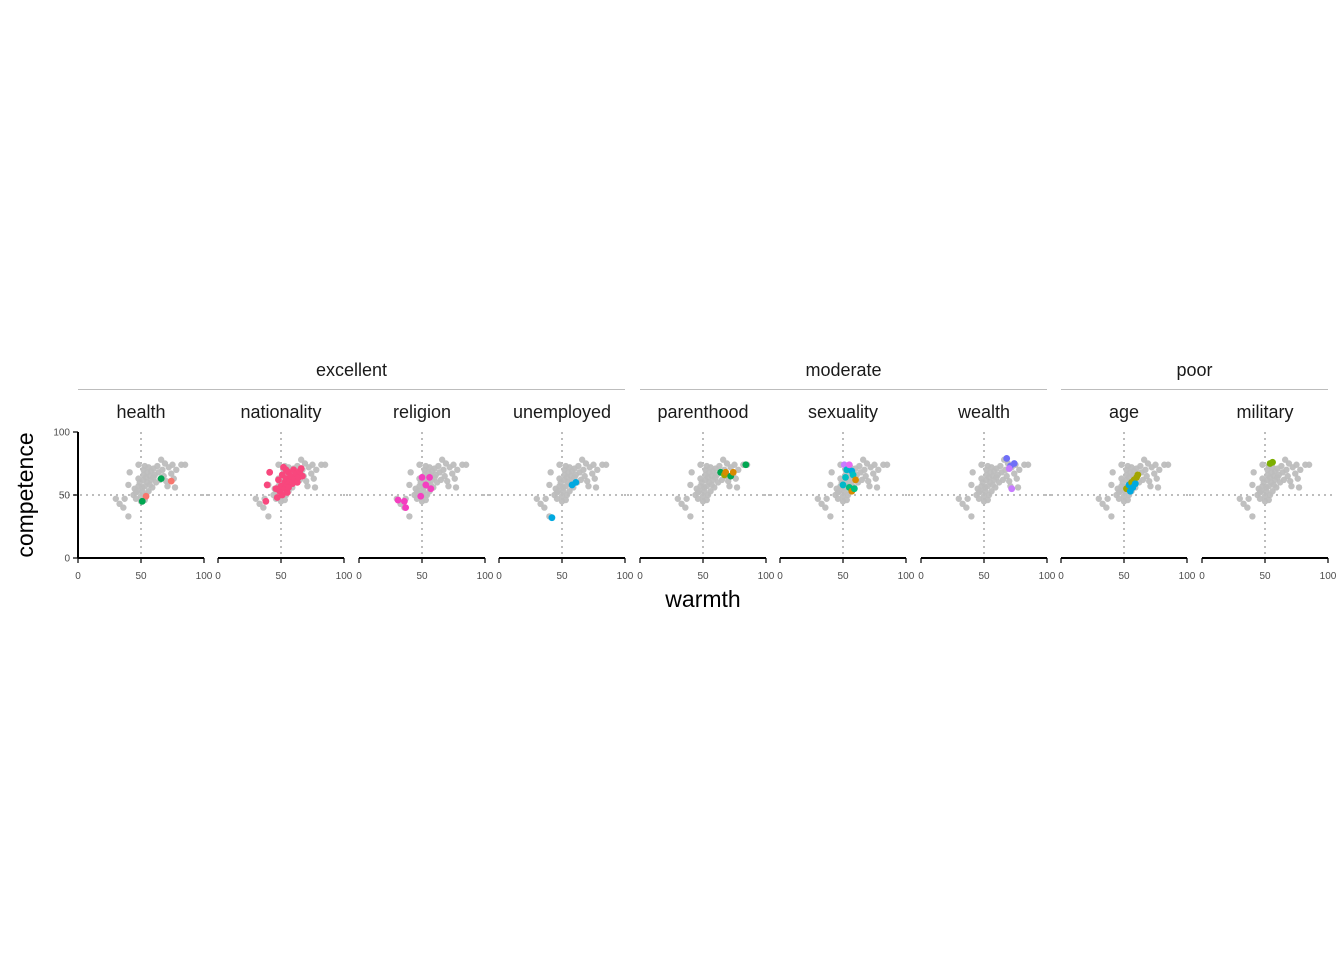  Describe the element at coordinates (839, 492) in the screenshot. I see `facet-sexuality: sexuality 0 50 100` at that location.